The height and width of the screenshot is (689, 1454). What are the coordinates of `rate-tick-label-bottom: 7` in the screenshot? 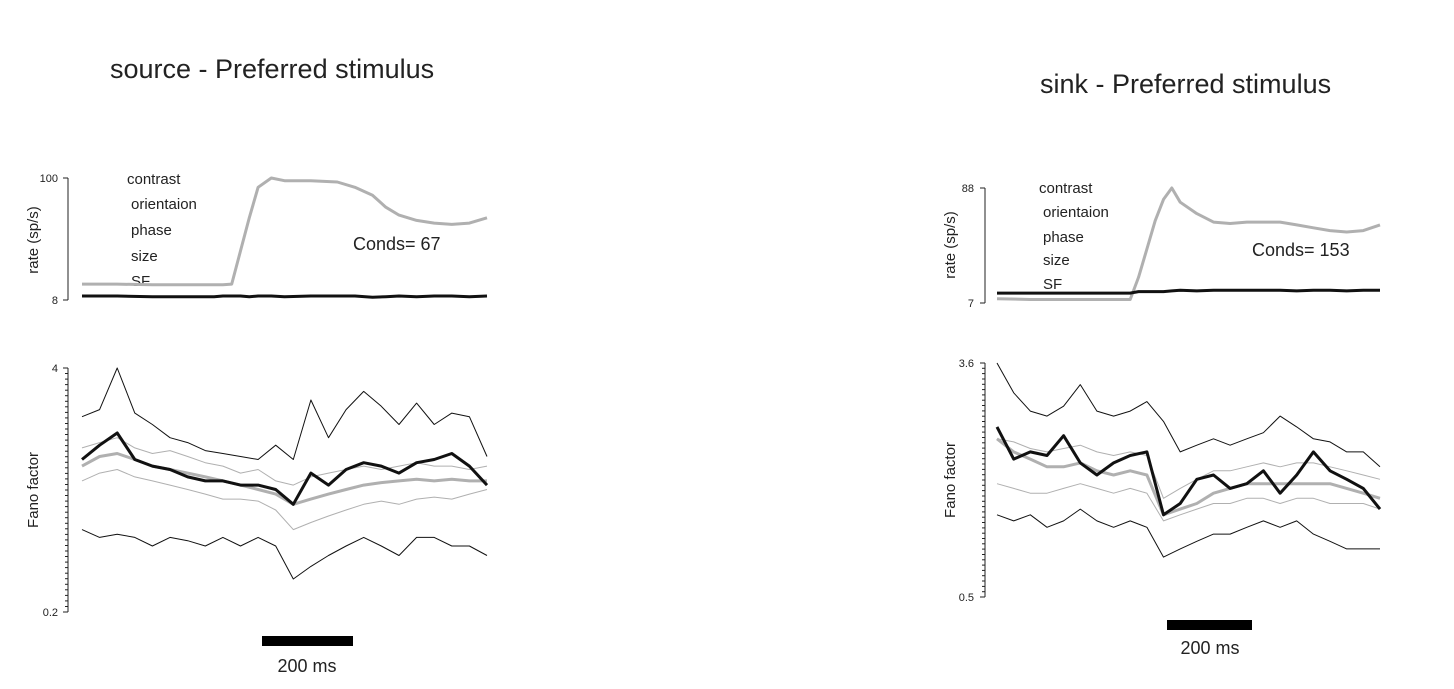 It's located at (971, 304).